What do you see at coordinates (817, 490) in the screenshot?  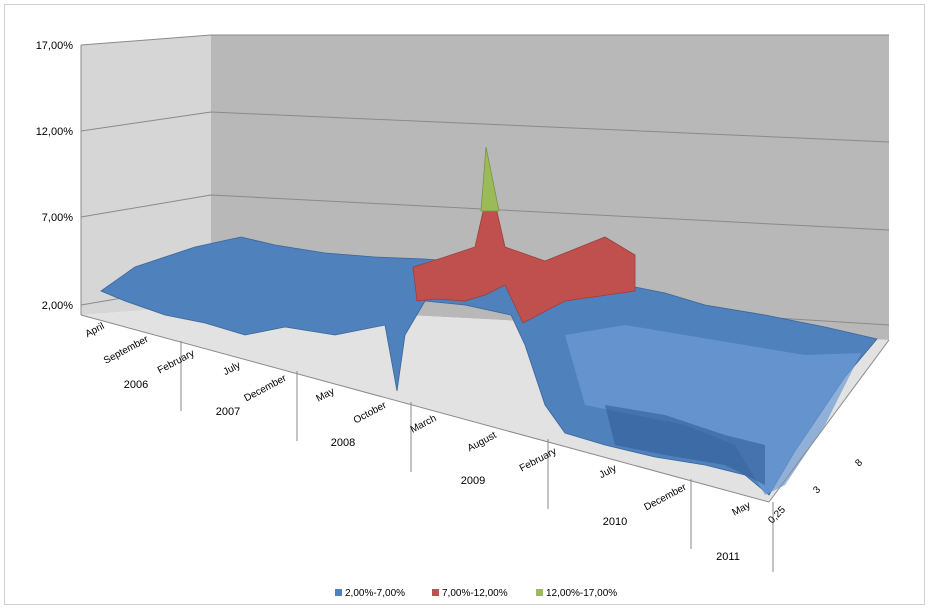 I see `depth-tick-label: 3` at bounding box center [817, 490].